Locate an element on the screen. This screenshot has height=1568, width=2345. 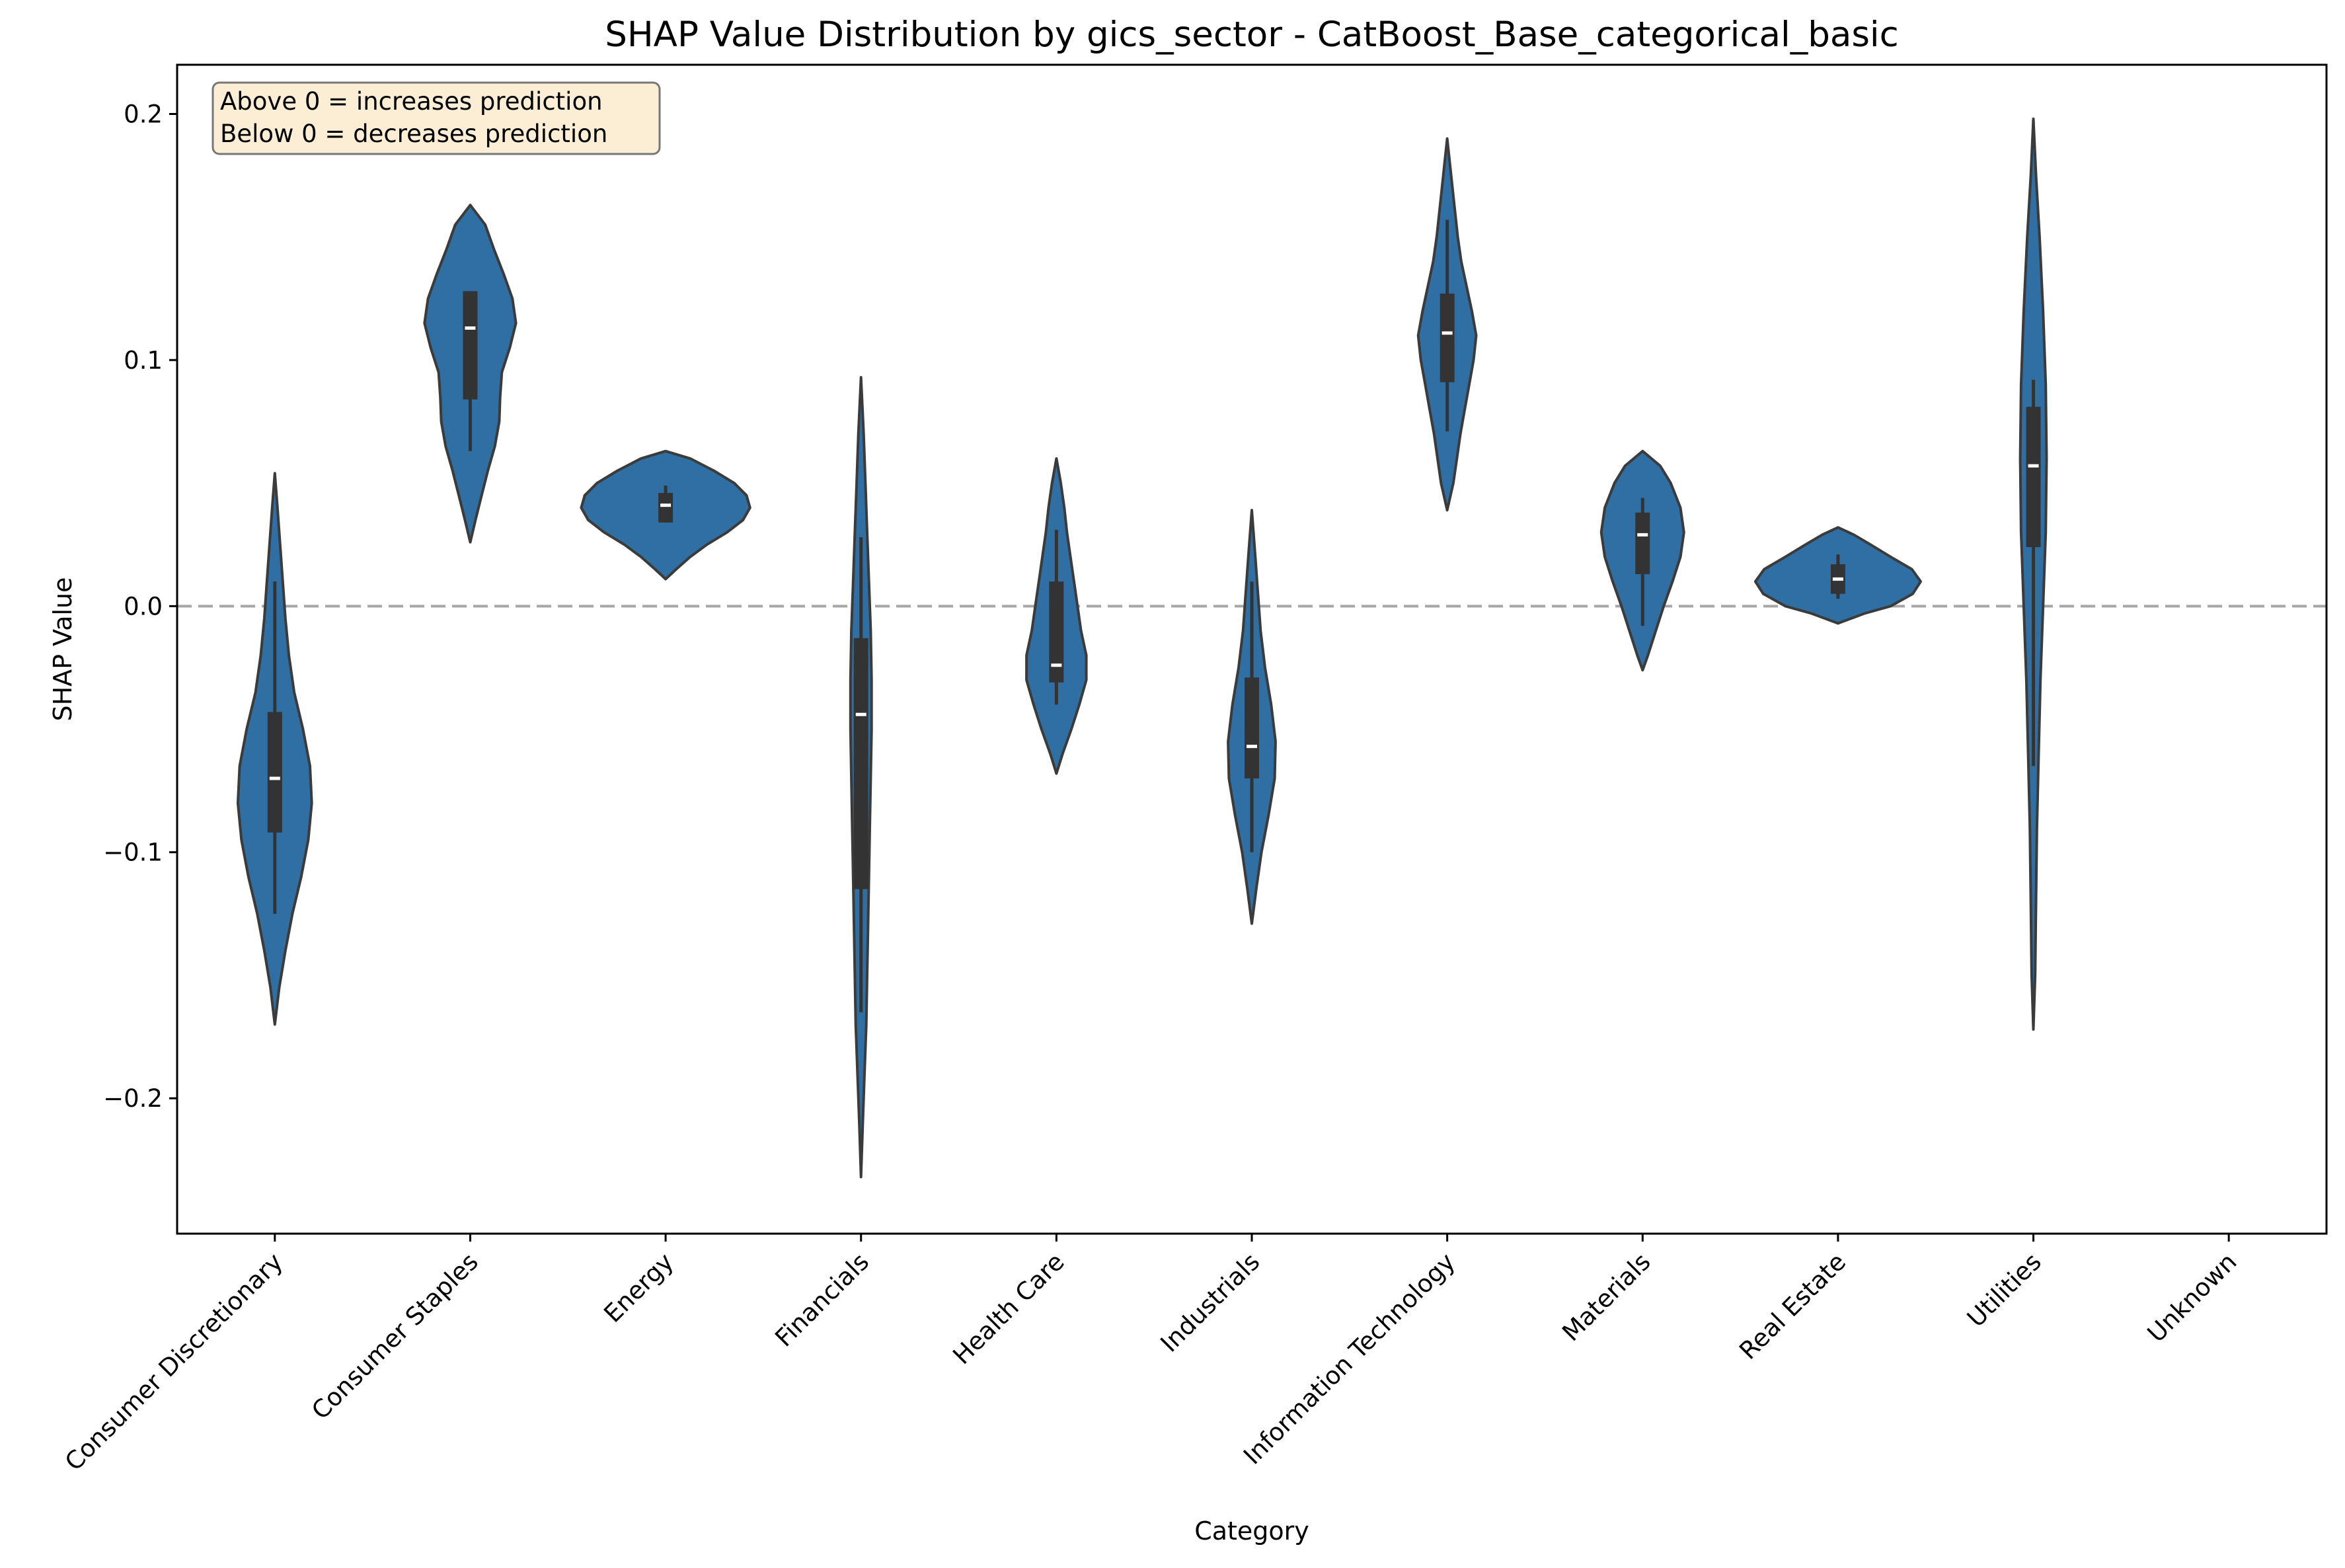
x-tick-label: Unknown is located at coordinates (2192, 1298).